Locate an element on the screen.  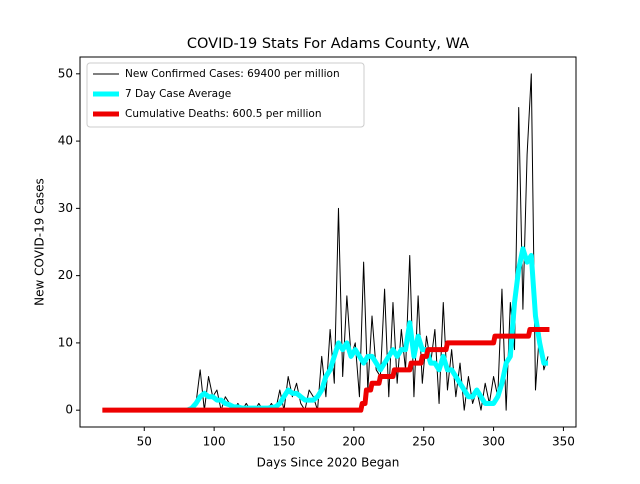
x-tick-label: 350 is located at coordinates (563, 442).